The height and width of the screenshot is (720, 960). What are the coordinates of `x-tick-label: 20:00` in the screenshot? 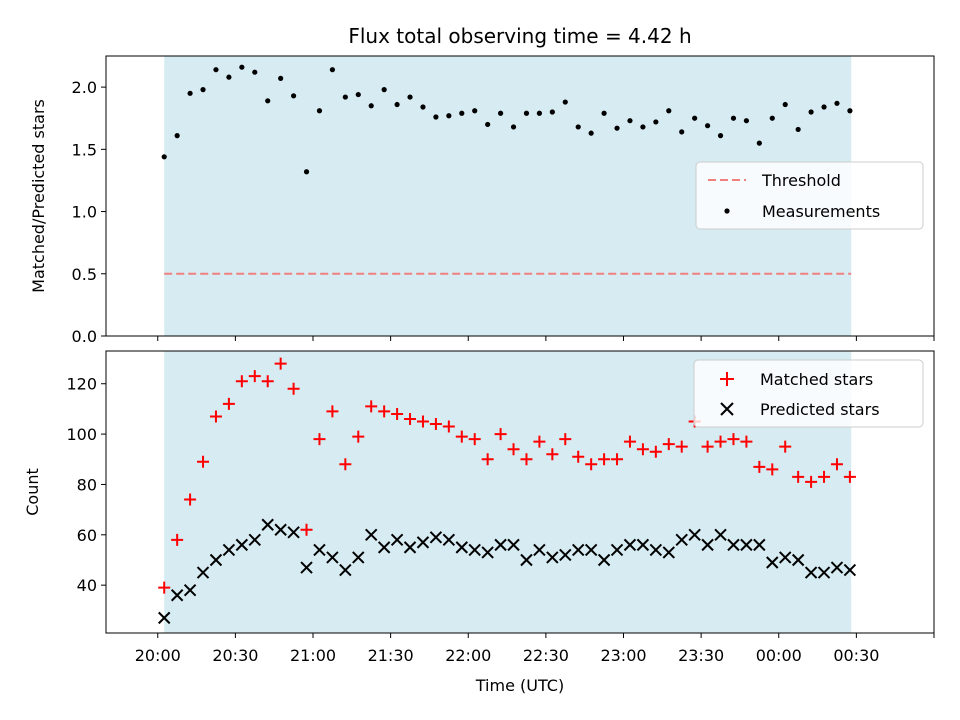 It's located at (158, 655).